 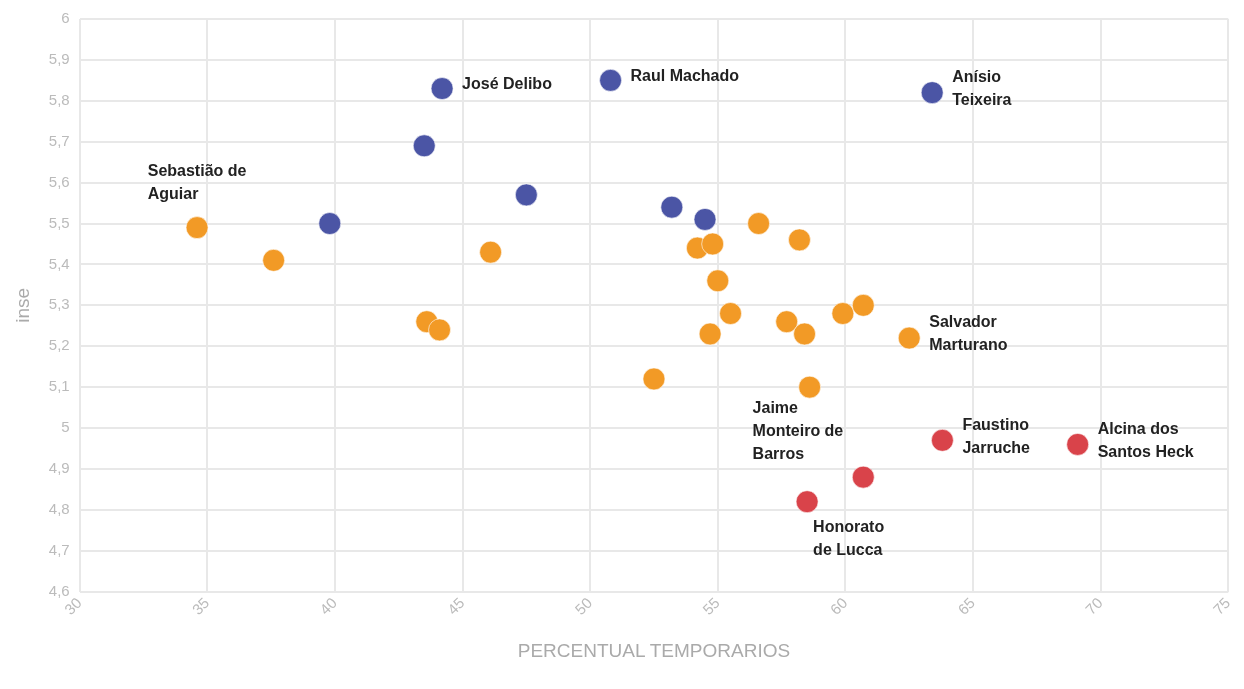 What do you see at coordinates (685, 76) in the screenshot?
I see `annotation: Raul Machado` at bounding box center [685, 76].